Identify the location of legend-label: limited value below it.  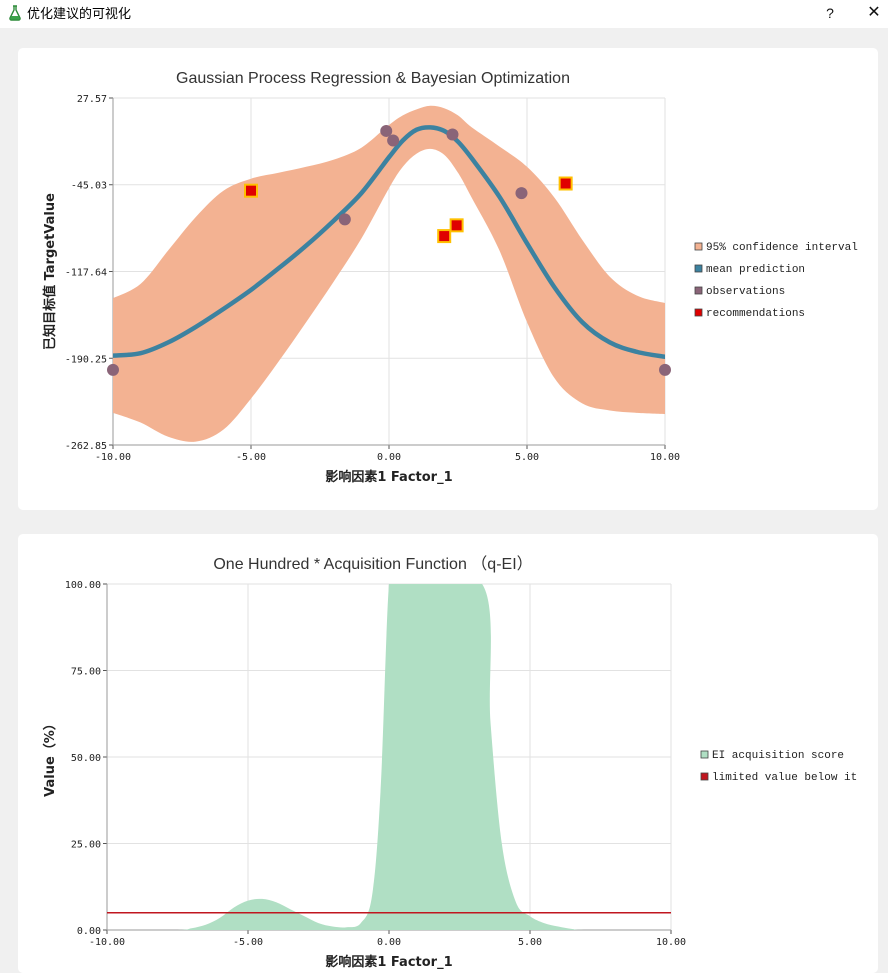
(784, 778).